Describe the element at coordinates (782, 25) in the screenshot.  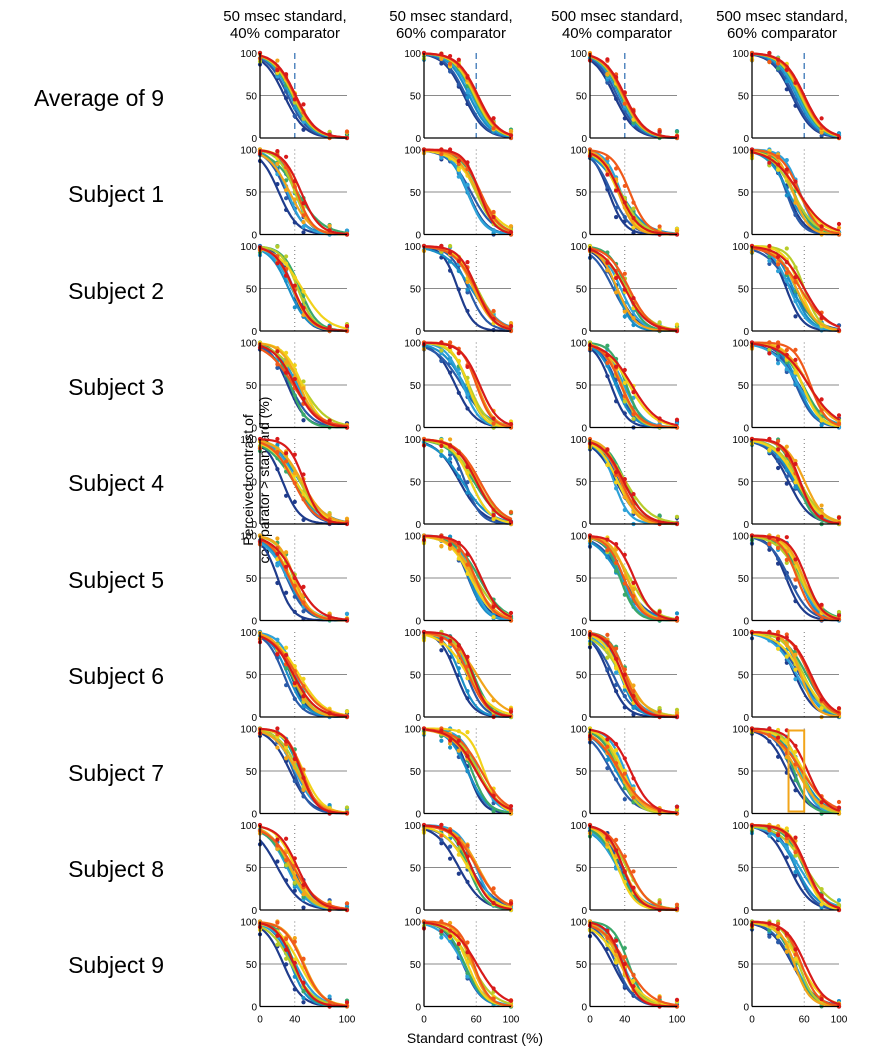
I see `column-title: 500 msec standard, 60% comparator` at that location.